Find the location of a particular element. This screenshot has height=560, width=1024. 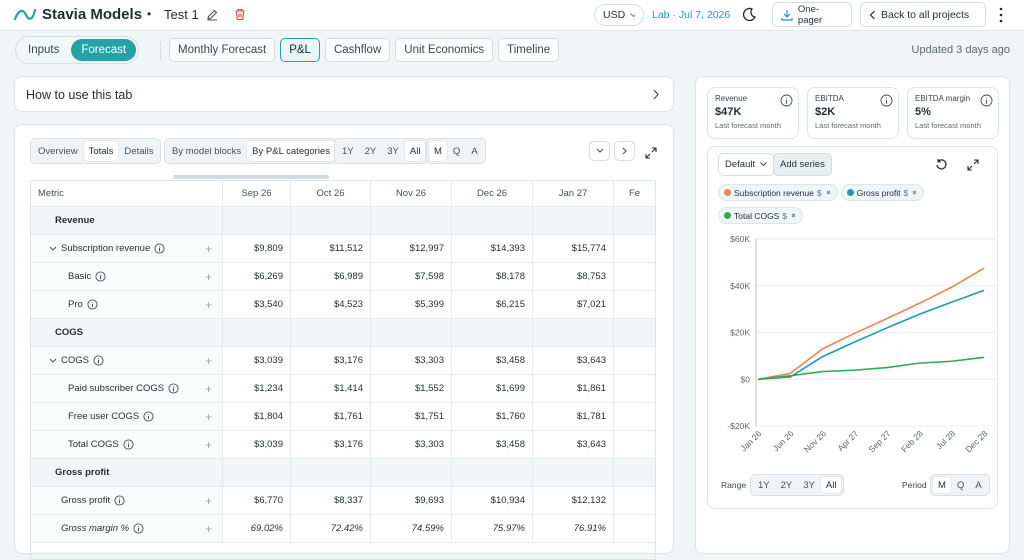

project-name: Test 1 is located at coordinates (181, 14).